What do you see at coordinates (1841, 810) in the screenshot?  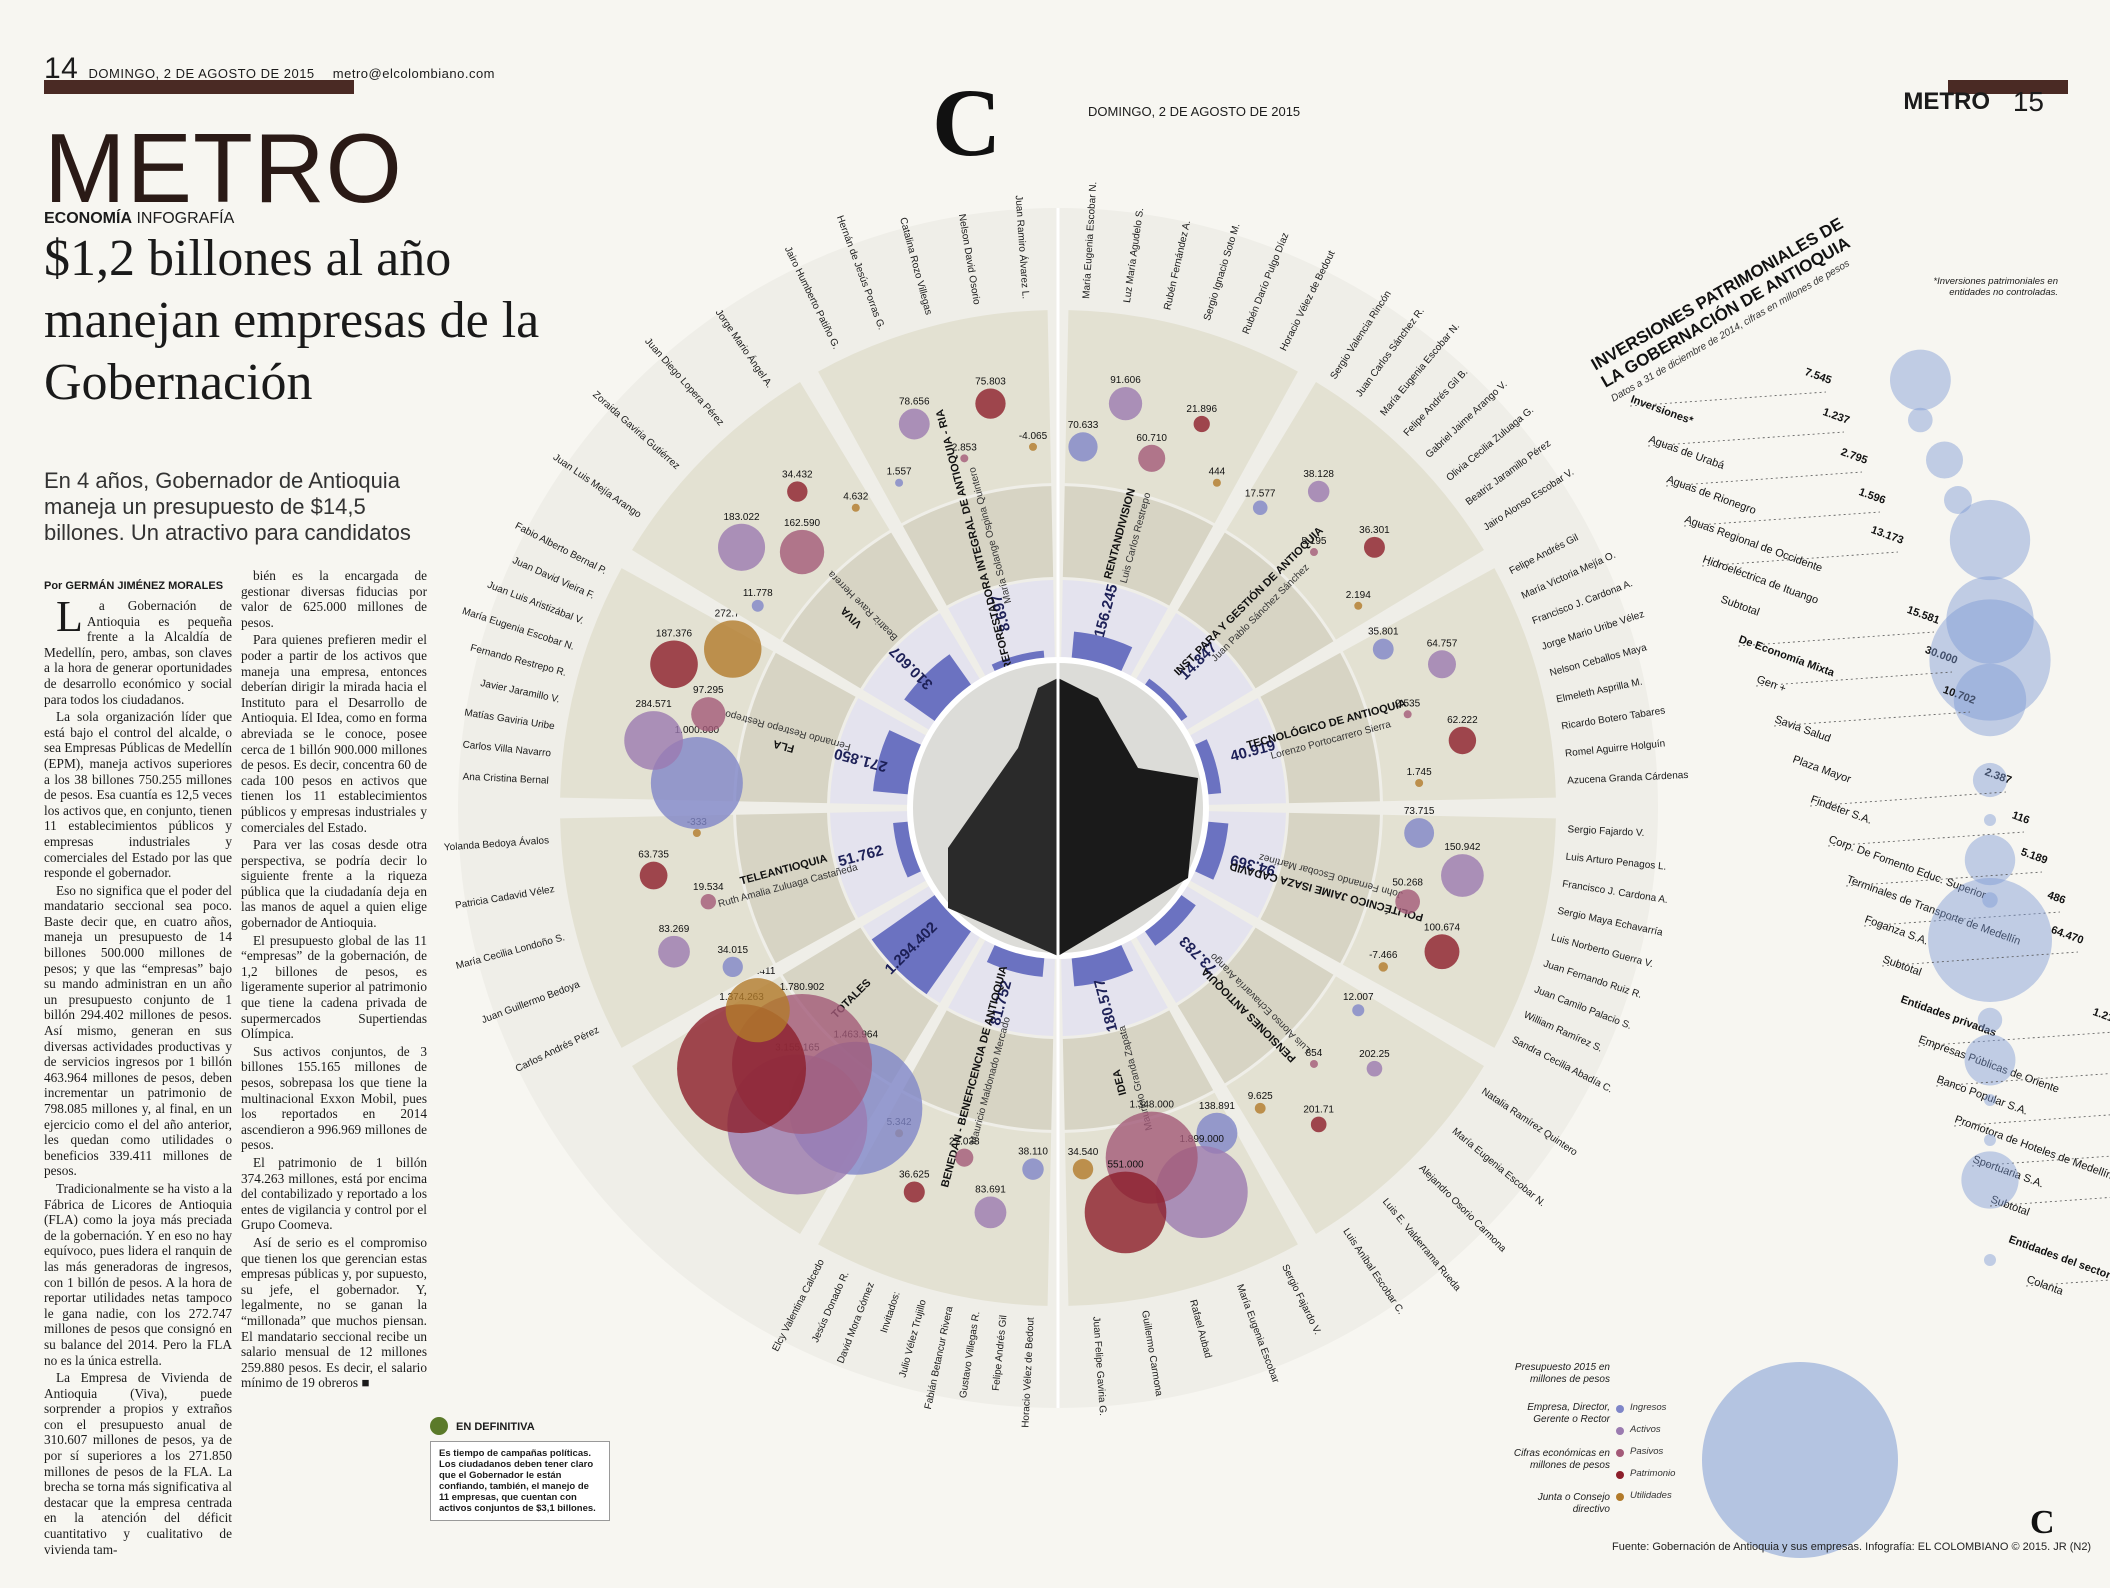 I see `investment-row-label: Findeter S.A.` at bounding box center [1841, 810].